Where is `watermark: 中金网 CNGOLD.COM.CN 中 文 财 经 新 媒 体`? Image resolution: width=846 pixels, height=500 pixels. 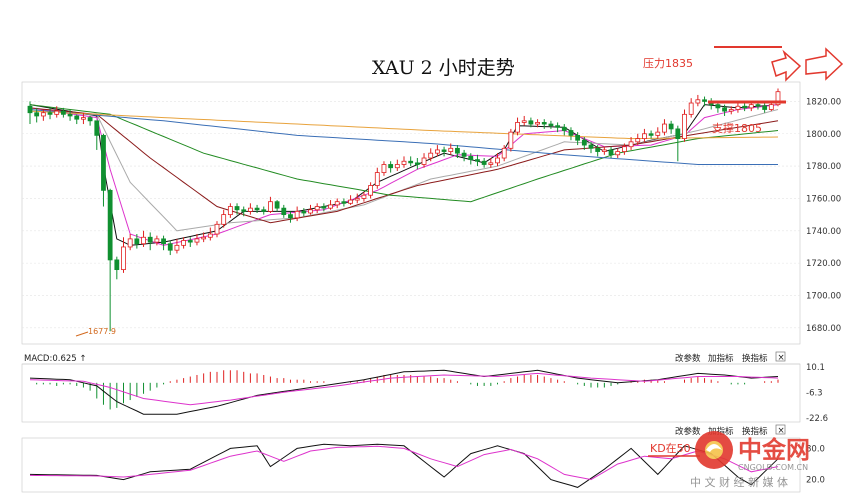
watermark: 中金网 CNGOLD.COM.CN 中 文 财 经 新 媒 体 is located at coordinates (750, 460).